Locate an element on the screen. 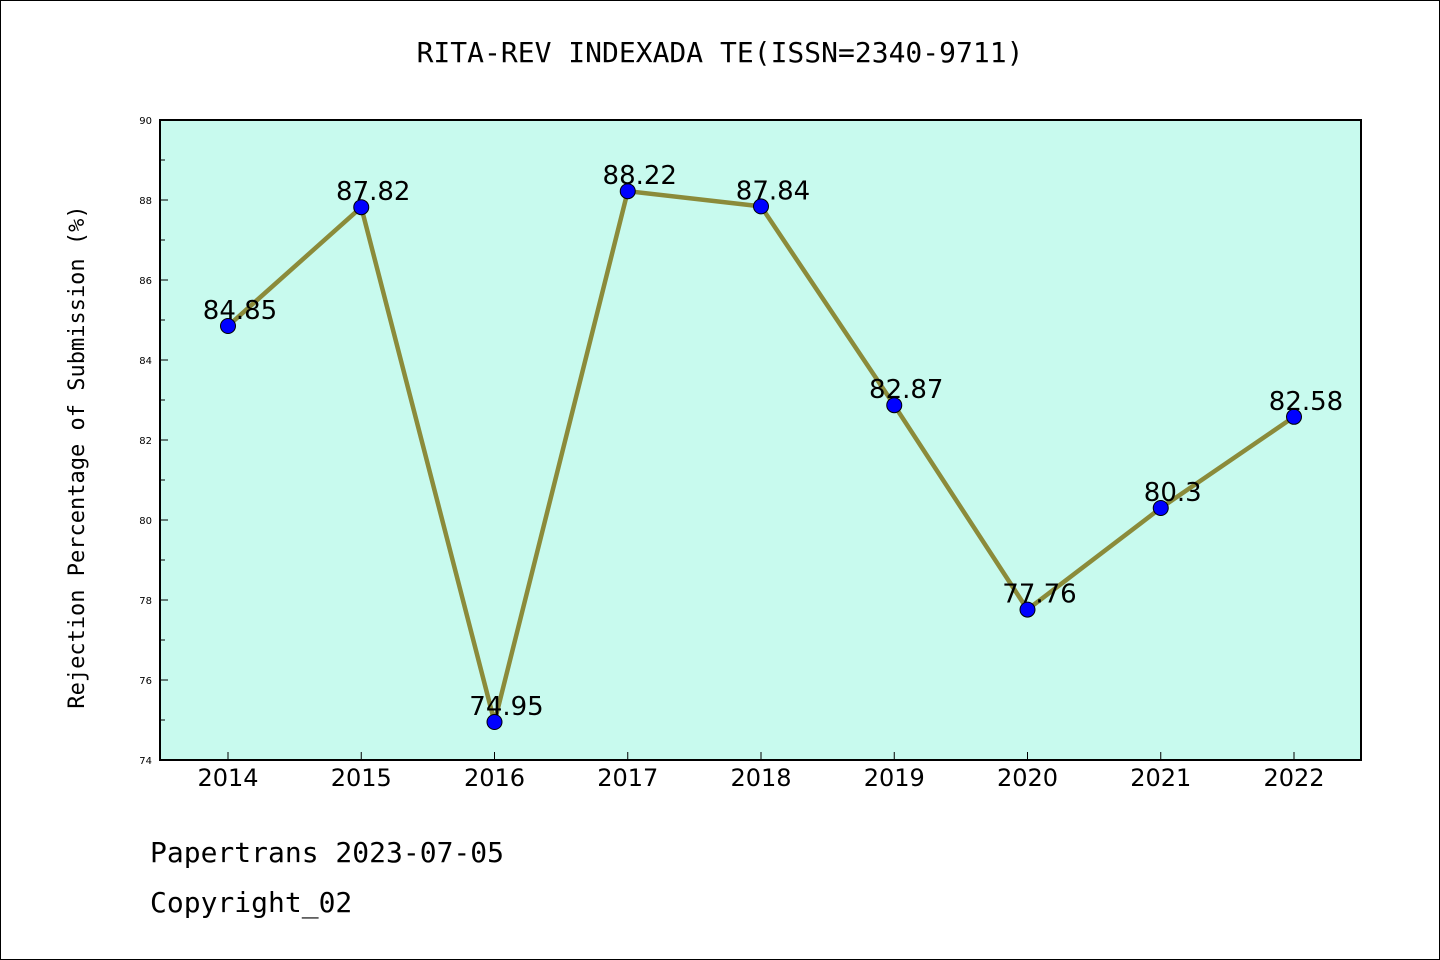 The height and width of the screenshot is (960, 1440). y-tick-label: 88 is located at coordinates (145, 201).